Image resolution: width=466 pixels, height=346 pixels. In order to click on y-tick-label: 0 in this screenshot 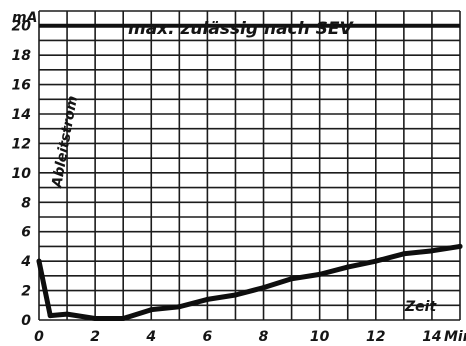, I will do `click(26, 321)`.